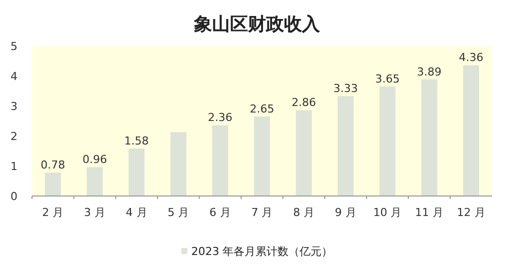 The width and height of the screenshot is (514, 268). I want to click on x-tick-label: 7 月, so click(262, 212).